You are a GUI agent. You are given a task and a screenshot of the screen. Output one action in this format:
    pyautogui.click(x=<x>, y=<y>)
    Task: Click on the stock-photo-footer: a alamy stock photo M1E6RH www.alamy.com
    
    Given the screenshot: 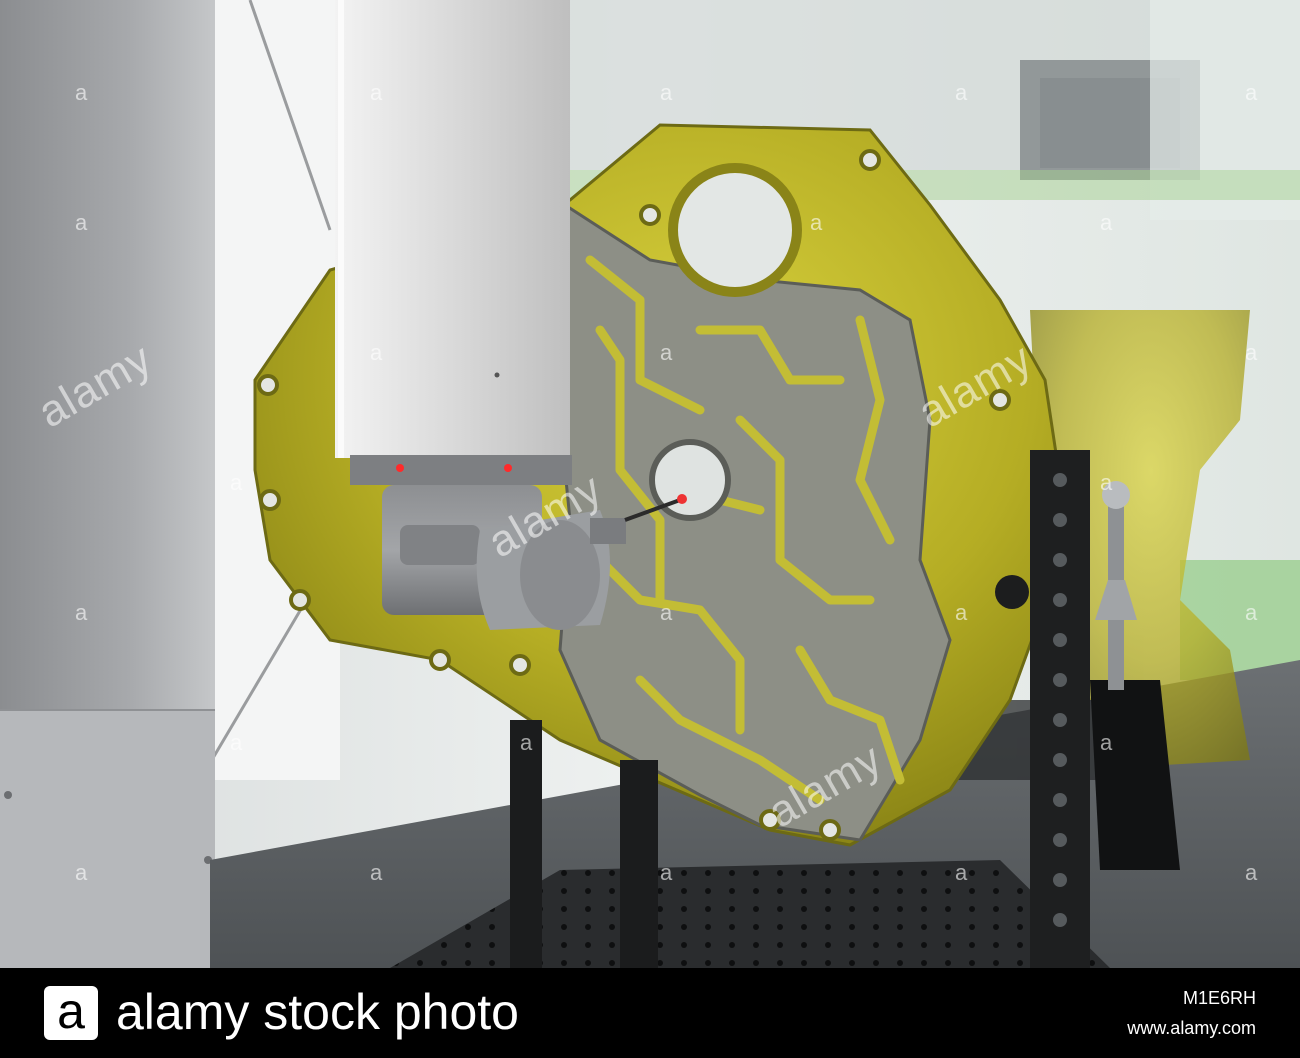 What is the action you would take?
    pyautogui.click(x=650, y=1013)
    